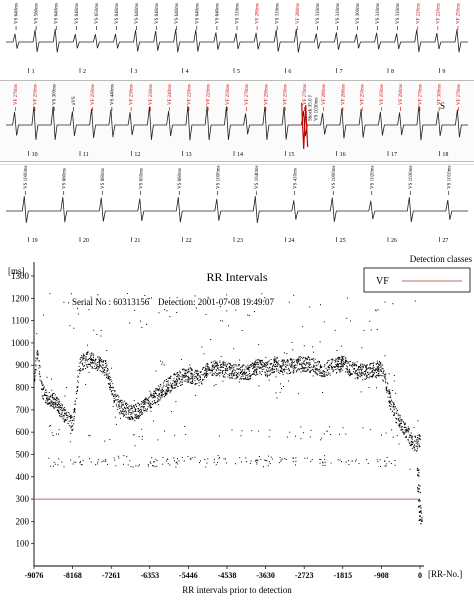 The width and height of the screenshot is (474, 602). Describe the element at coordinates (411, 177) in the screenshot. I see `egm-marker-label: VS 1030ms` at that location.